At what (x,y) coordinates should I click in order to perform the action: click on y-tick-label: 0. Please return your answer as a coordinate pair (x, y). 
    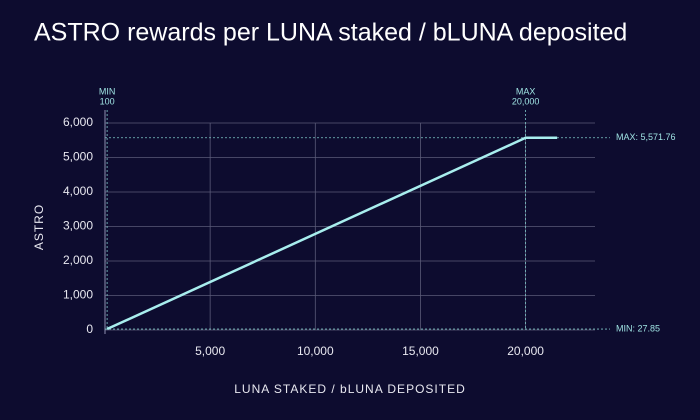
    Looking at the image, I should click on (89, 329).